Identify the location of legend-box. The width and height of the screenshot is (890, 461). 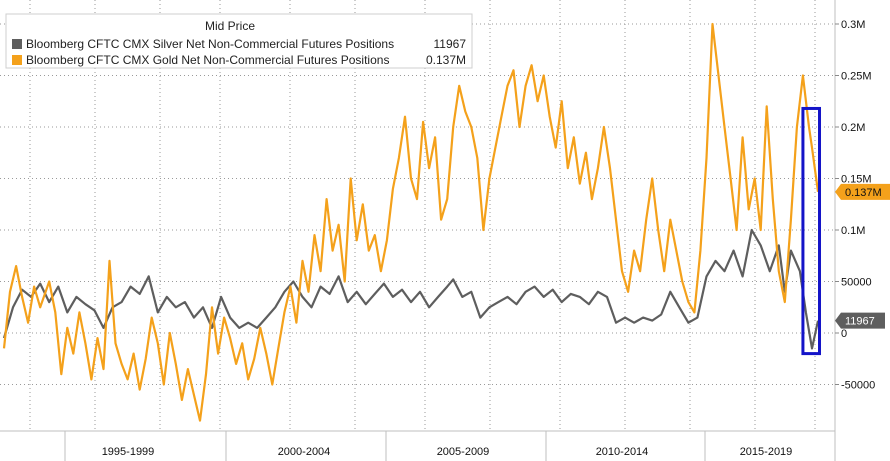
(239, 41).